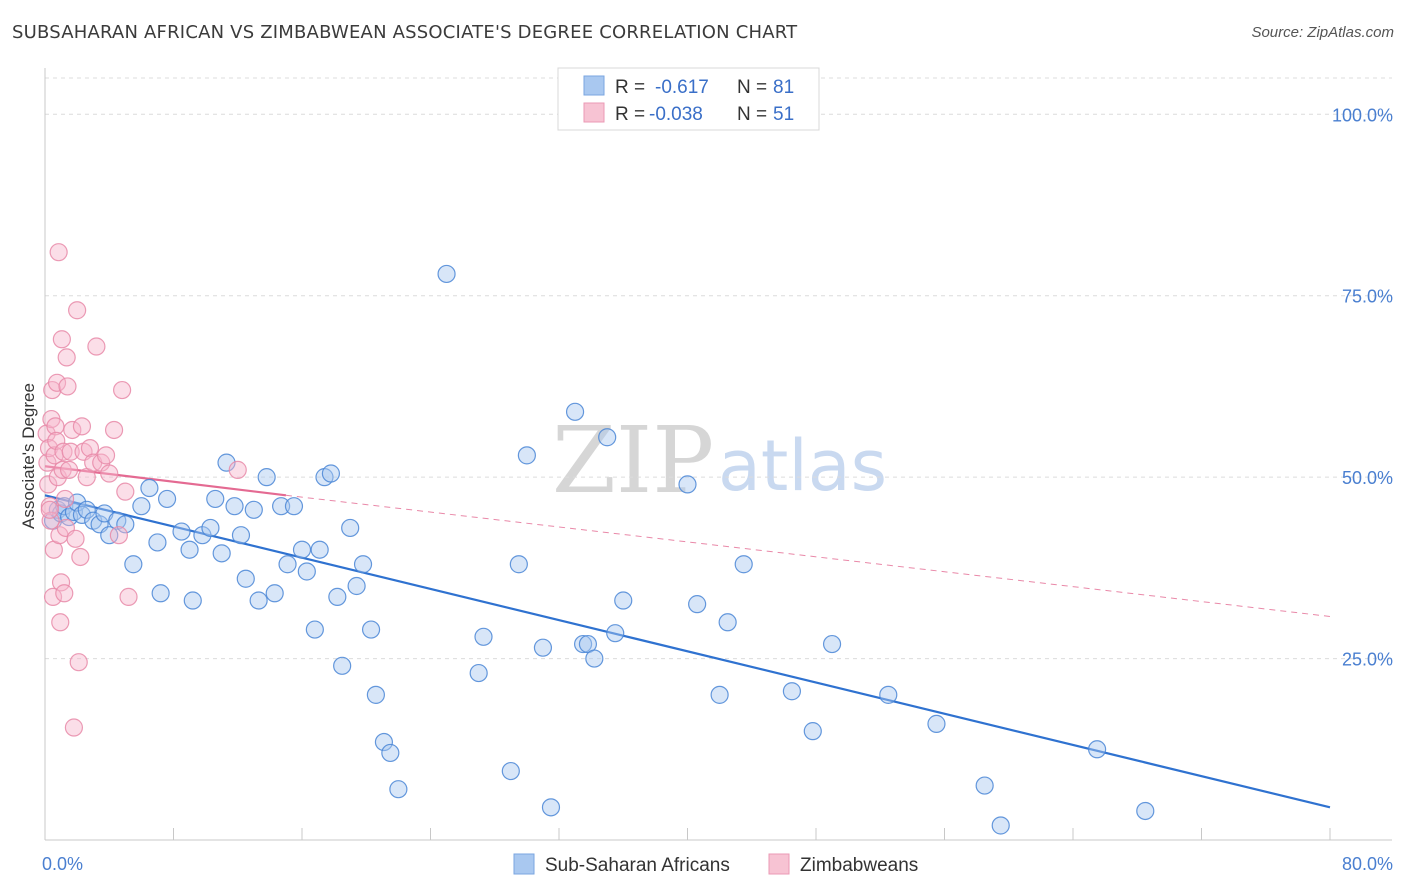 The height and width of the screenshot is (892, 1406). What do you see at coordinates (802, 466) in the screenshot?
I see `watermark-atlas: atlas` at bounding box center [802, 466].